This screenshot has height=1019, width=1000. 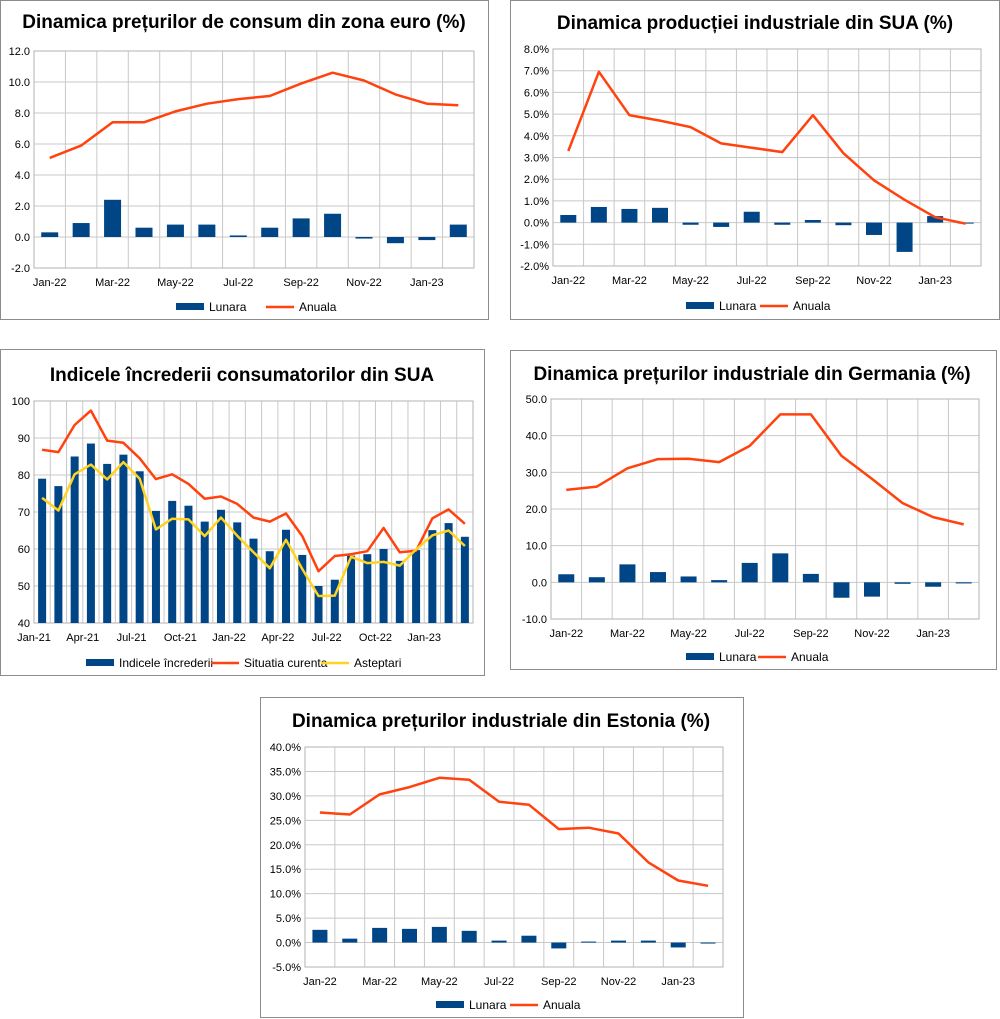 I want to click on legend-label: Indicele încrederii, so click(x=166, y=663).